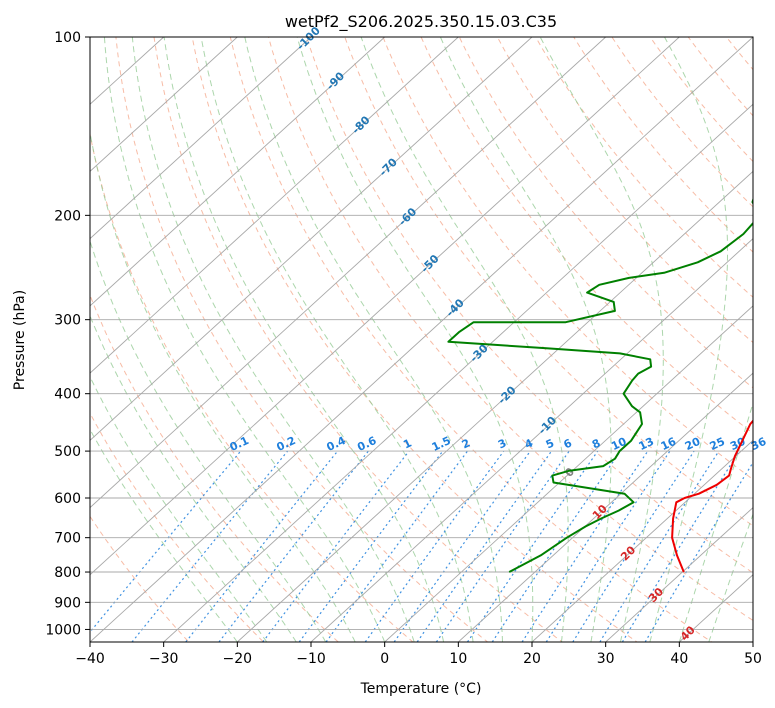 The image size is (775, 708). What do you see at coordinates (418, 654) in the screenshot?
I see `x-axis: −40 −30 −20 −10 0 10 20 30 40 50` at bounding box center [418, 654].